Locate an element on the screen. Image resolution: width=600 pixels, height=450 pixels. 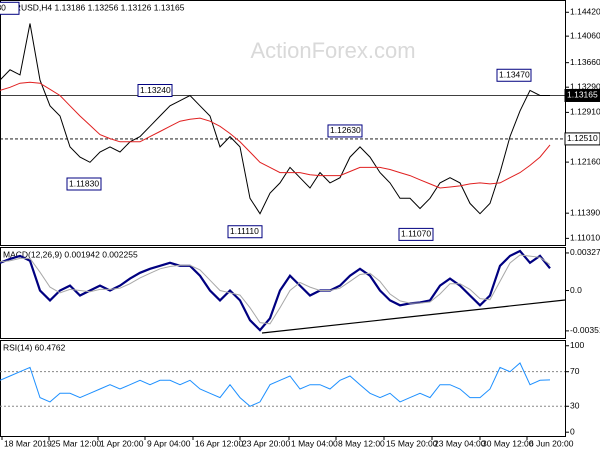
x-tick-label: 16 Apr 12:00 is located at coordinates (219, 443).